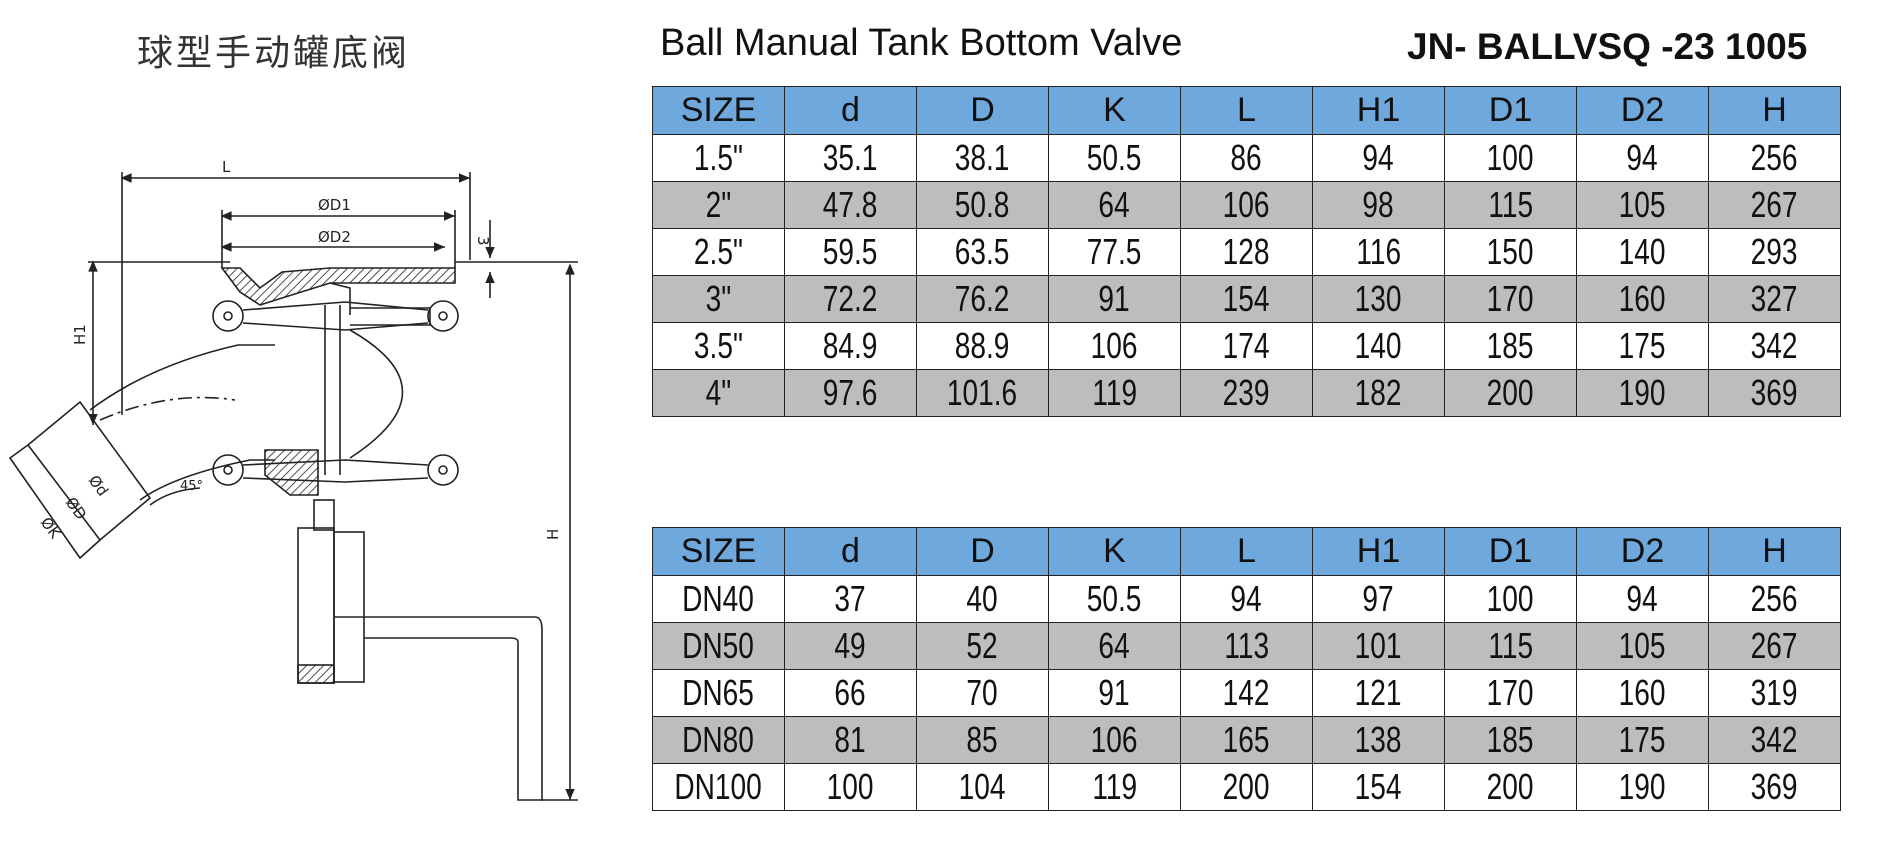  I want to click on cell-value: 72.2, so click(850, 298).